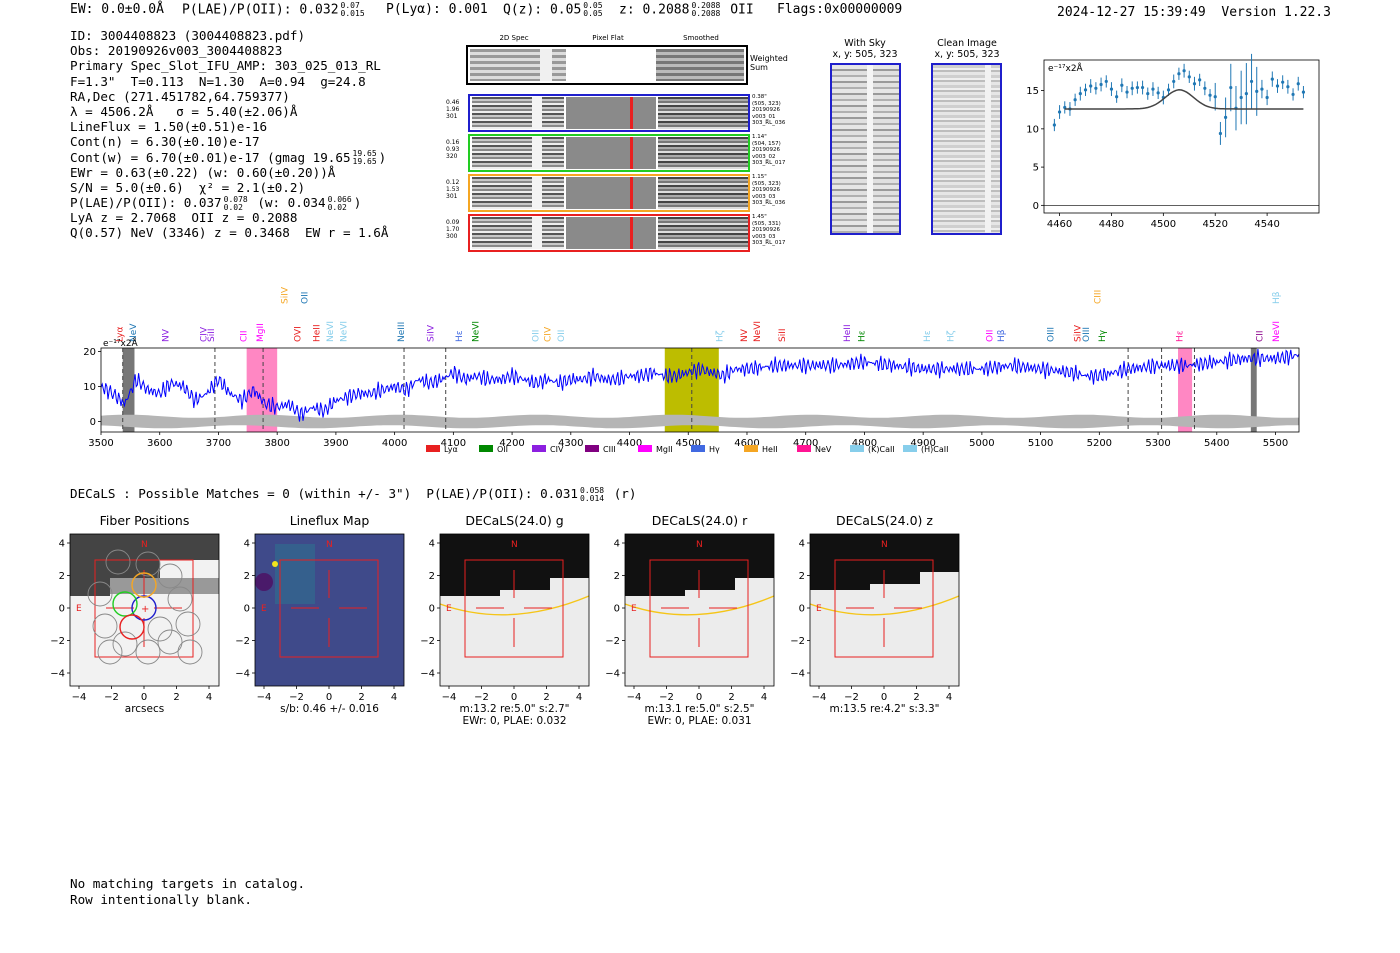 The image size is (1400, 953). I want to click on header-plae: P(LAE)/P(OII): 0.032 0.07 0.015, so click(273, 9).